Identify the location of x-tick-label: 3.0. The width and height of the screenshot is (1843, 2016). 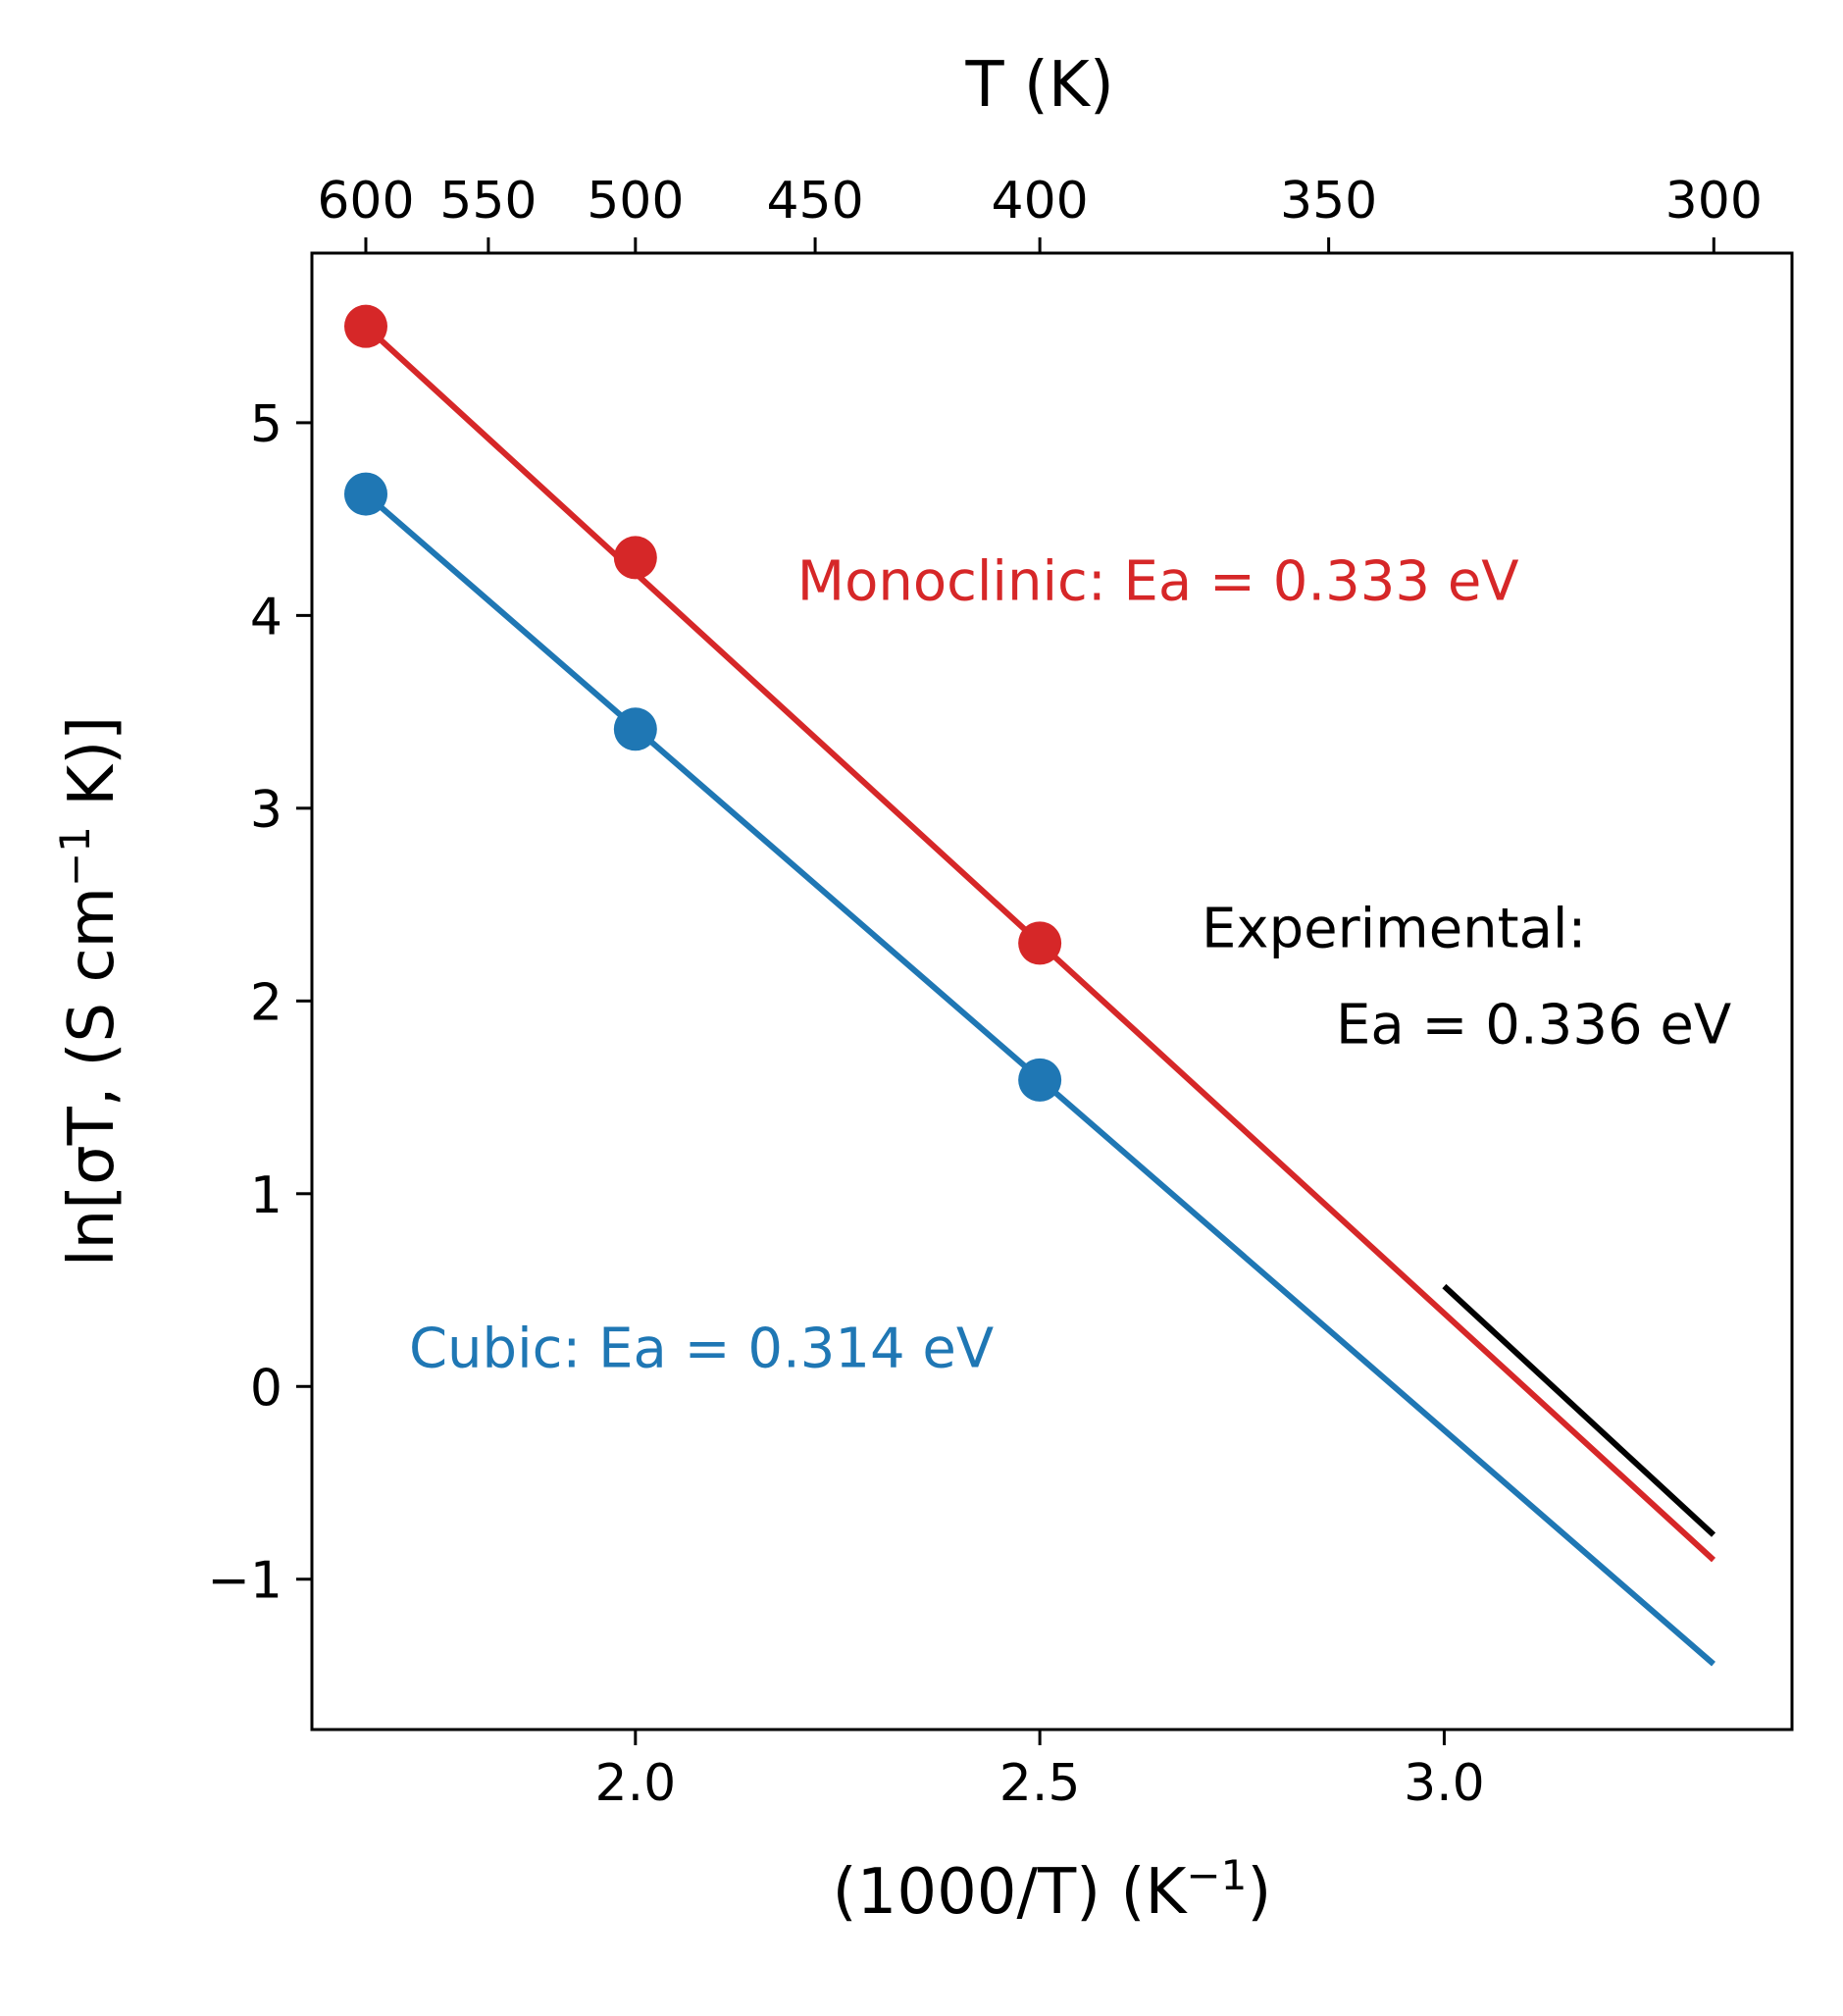
(1444, 1783).